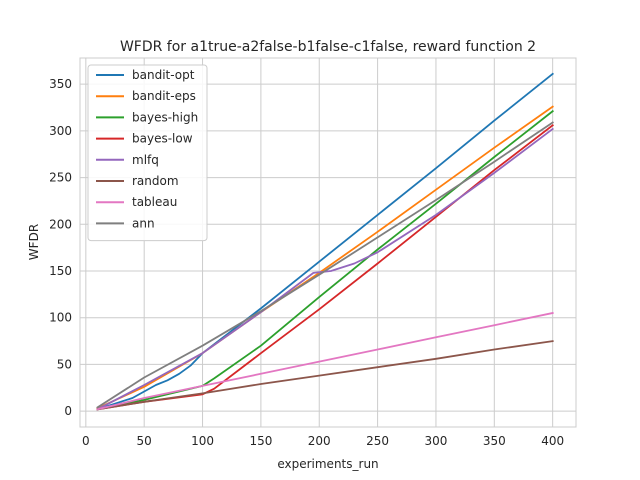 The width and height of the screenshot is (640, 480). What do you see at coordinates (60, 318) in the screenshot?
I see `y-tick-label: 100` at bounding box center [60, 318].